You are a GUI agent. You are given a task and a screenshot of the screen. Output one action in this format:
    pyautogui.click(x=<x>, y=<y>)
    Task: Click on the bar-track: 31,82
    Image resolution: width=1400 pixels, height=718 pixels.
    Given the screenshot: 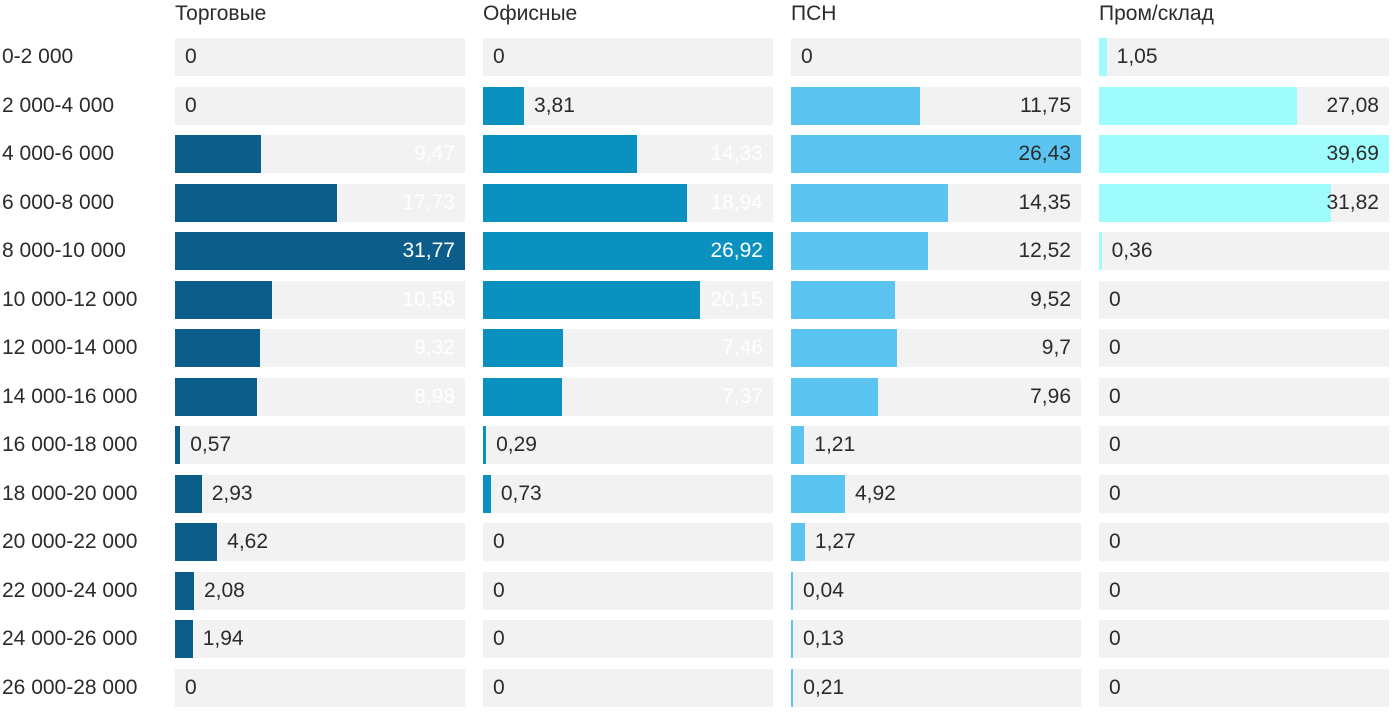 What is the action you would take?
    pyautogui.click(x=1244, y=202)
    